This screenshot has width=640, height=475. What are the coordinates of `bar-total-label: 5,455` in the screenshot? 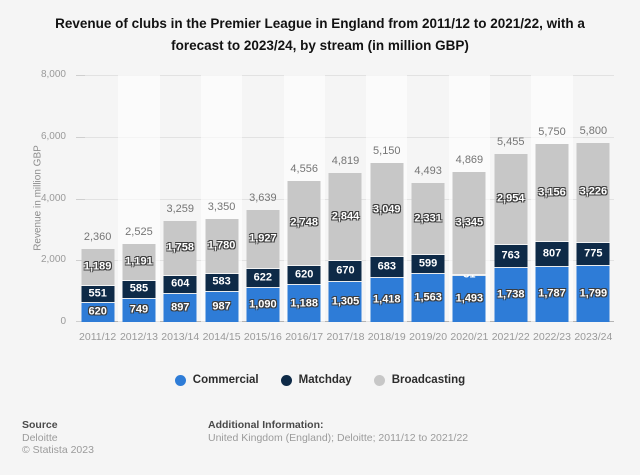 It's located at (510, 141).